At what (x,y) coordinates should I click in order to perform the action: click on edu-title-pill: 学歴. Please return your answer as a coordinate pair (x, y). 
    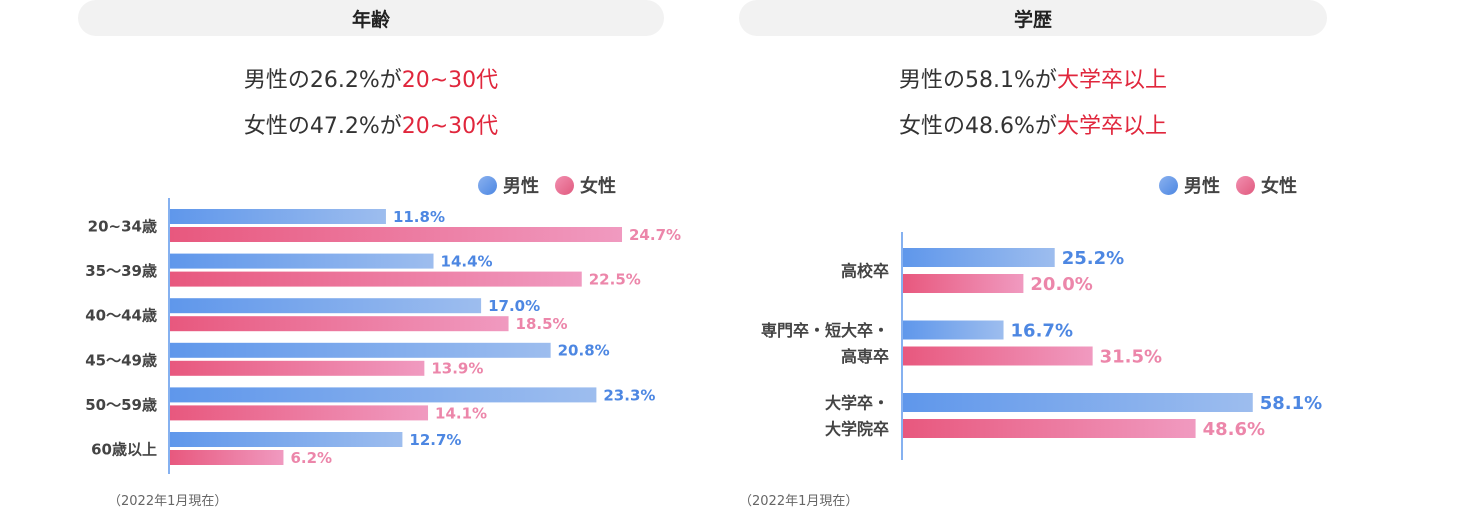
    Looking at the image, I should click on (1033, 18).